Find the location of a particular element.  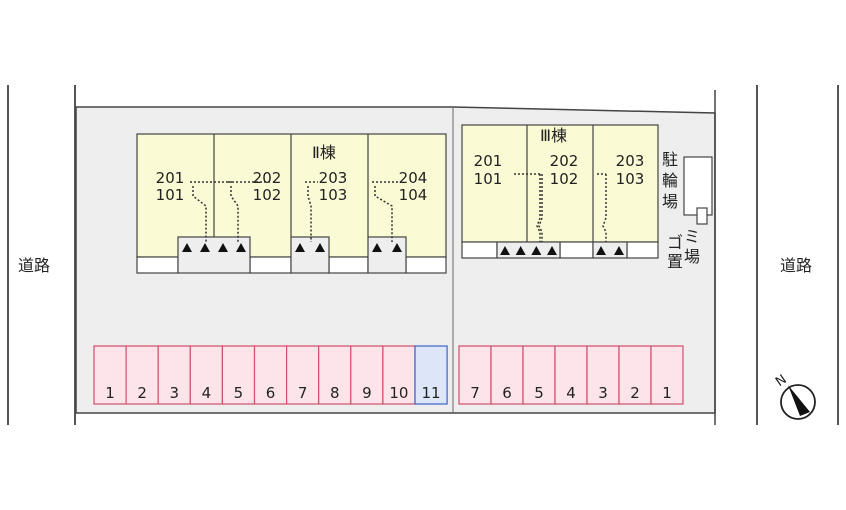

building-name: Ⅲ棟 is located at coordinates (553, 135).